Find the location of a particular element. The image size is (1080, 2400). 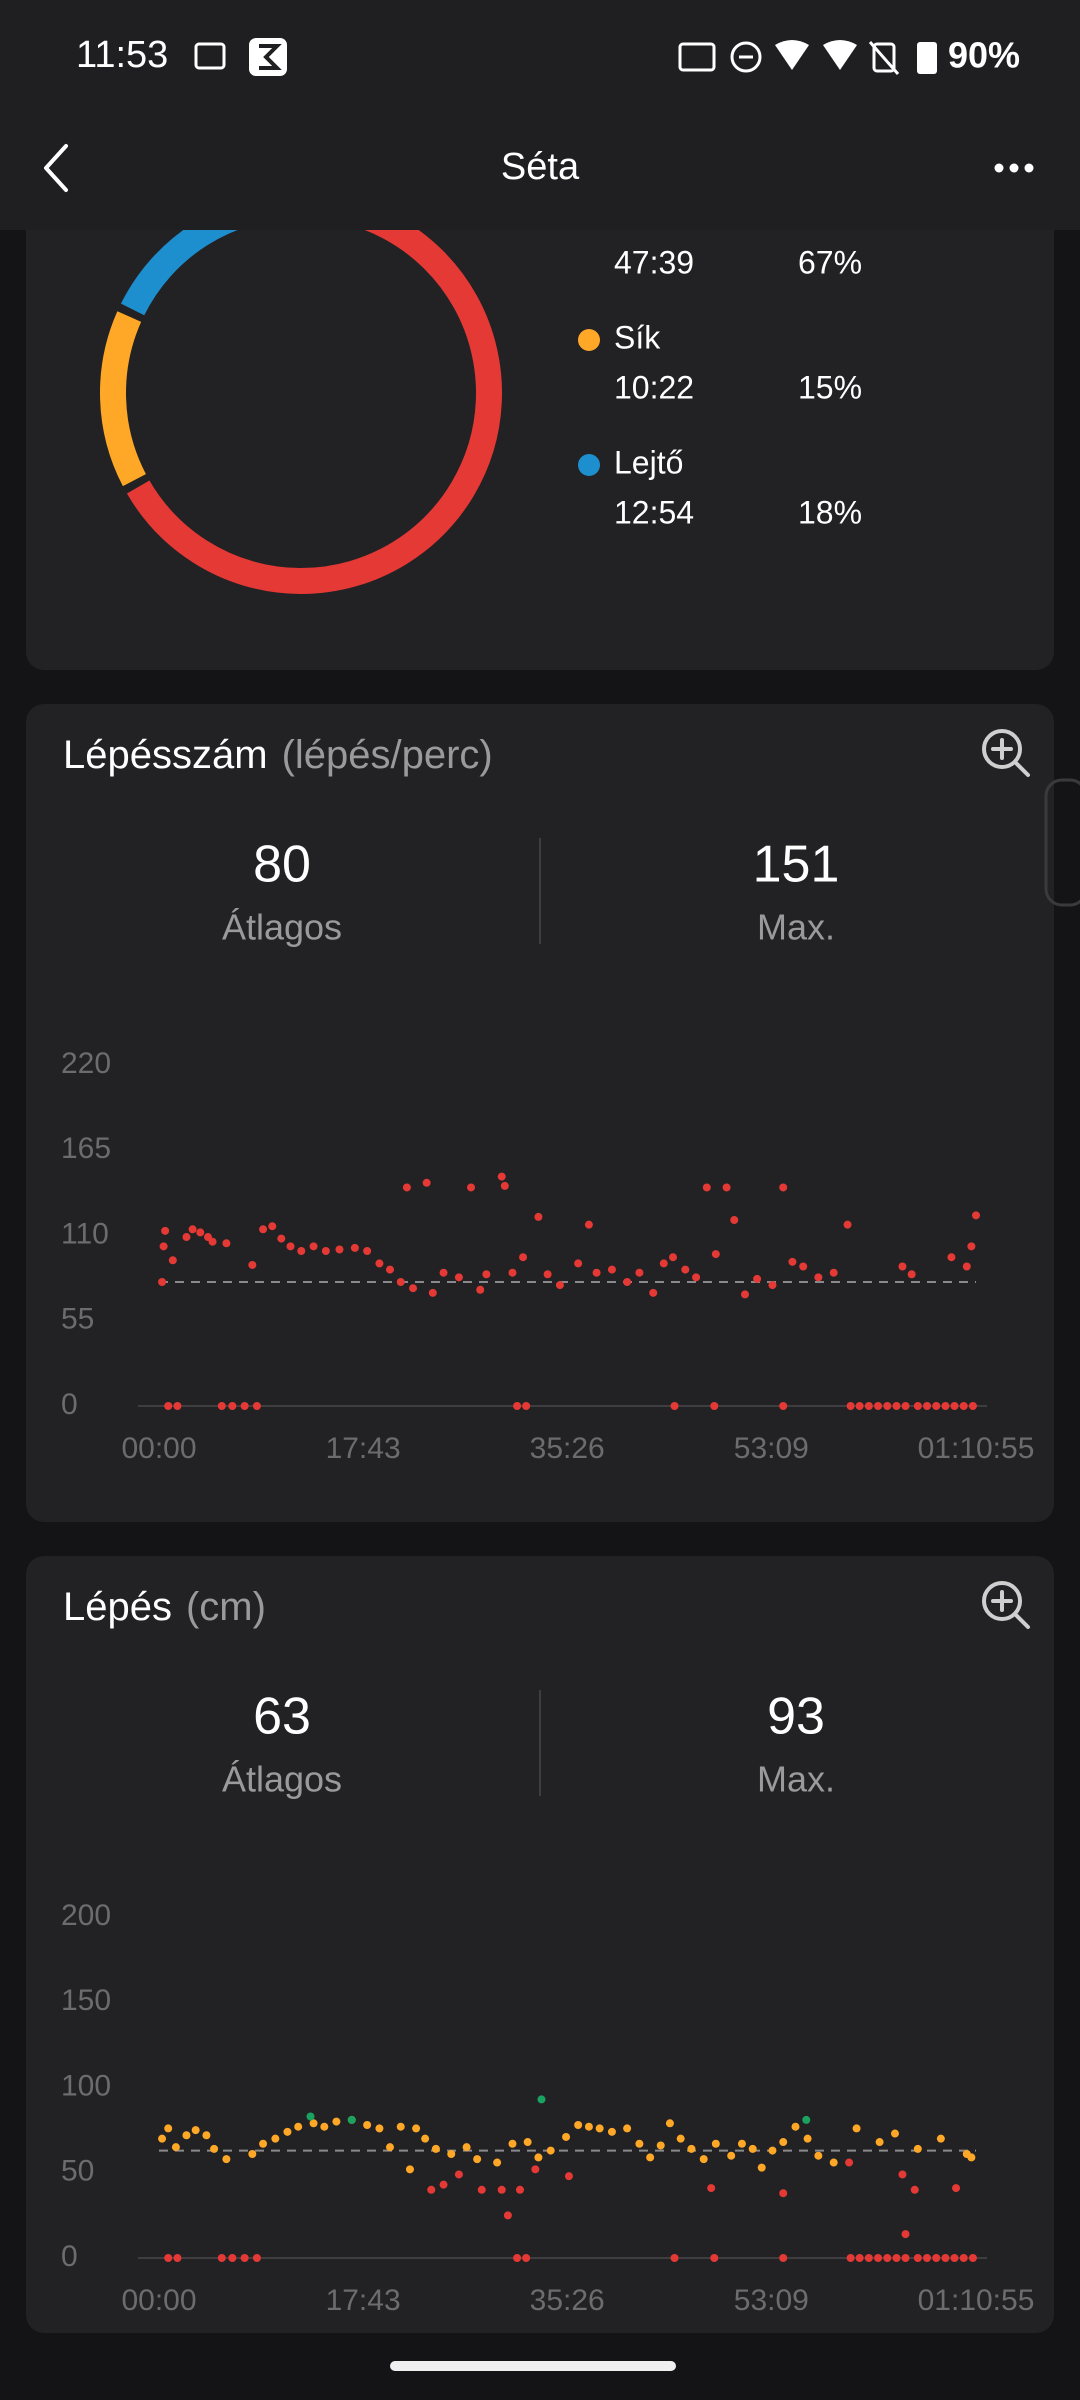

x-tick-label: 17:43 is located at coordinates (363, 1448).